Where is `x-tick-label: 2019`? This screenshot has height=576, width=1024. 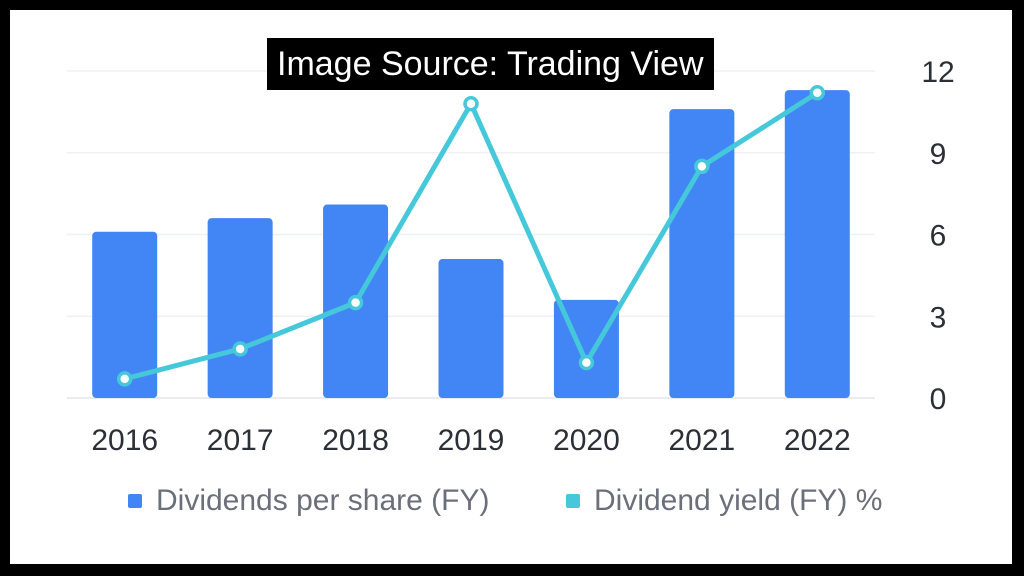 x-tick-label: 2019 is located at coordinates (471, 440).